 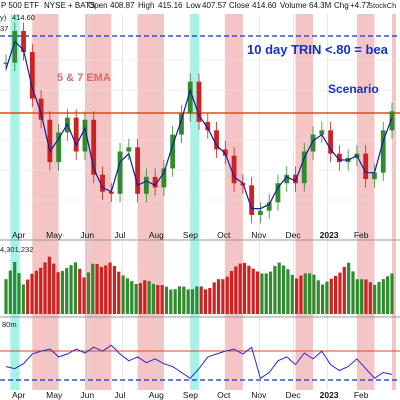 What do you see at coordinates (54, 235) in the screenshot?
I see `x-tick-label: May` at bounding box center [54, 235].